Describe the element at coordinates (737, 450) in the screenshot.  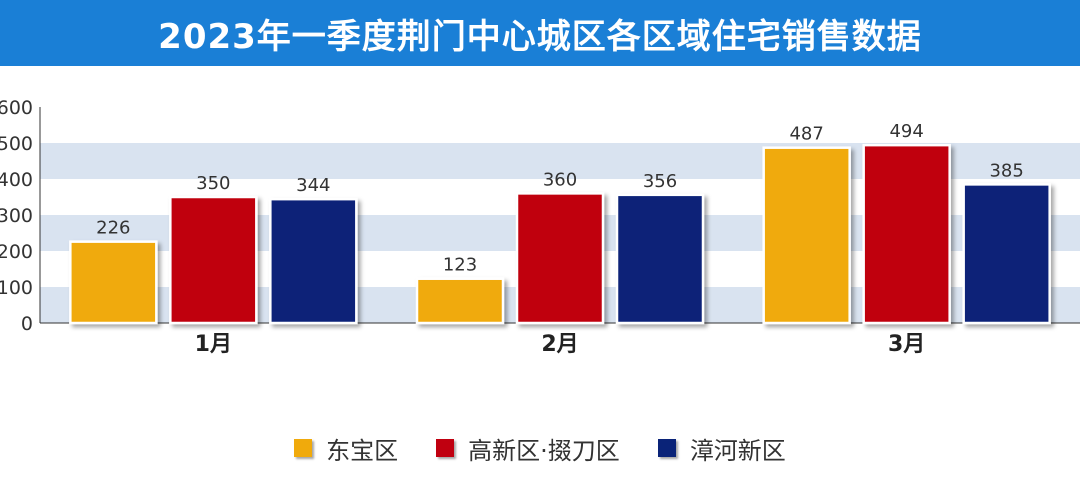
I see `legend-label: 漳河新区` at that location.